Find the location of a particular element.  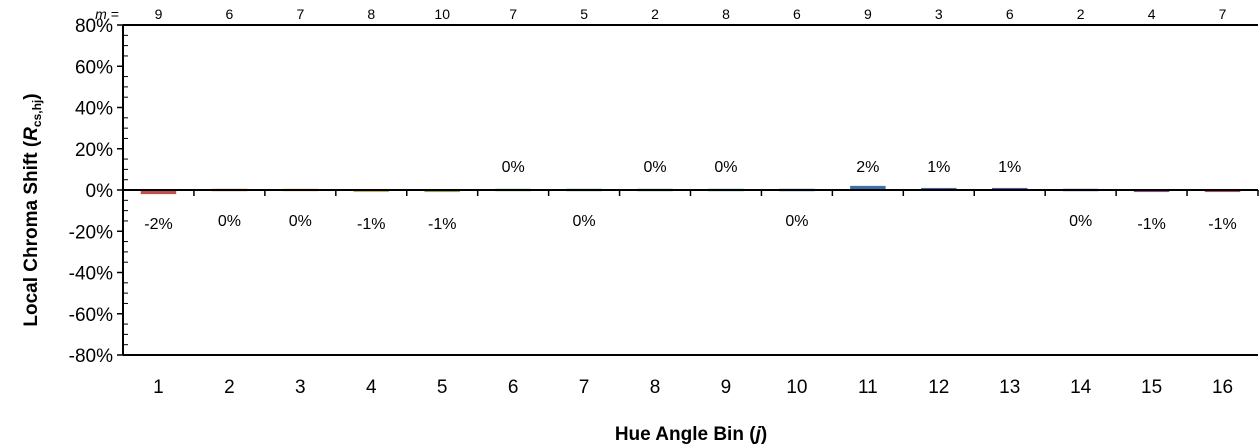

m-count-label: 5 is located at coordinates (584, 14).